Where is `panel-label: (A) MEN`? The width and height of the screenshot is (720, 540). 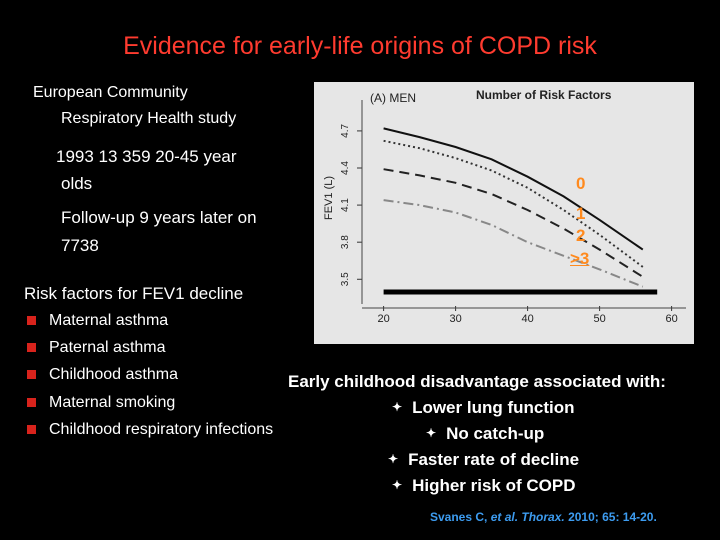 panel-label: (A) MEN is located at coordinates (393, 98).